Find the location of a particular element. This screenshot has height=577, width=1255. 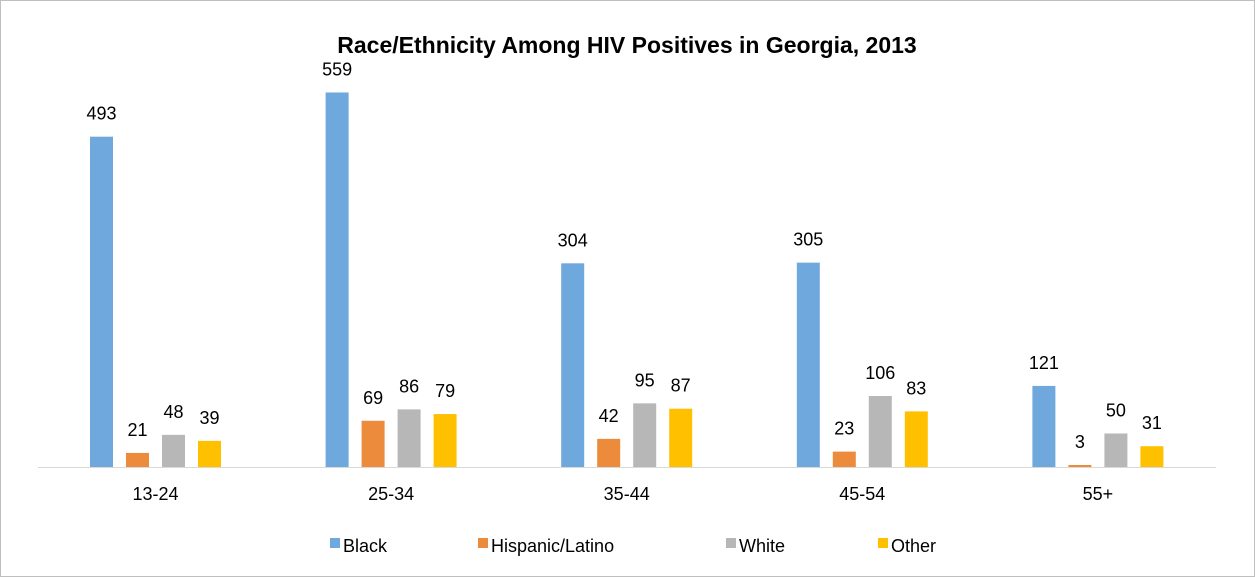

x-tick-label-45-54: 45-54 is located at coordinates (862, 494).